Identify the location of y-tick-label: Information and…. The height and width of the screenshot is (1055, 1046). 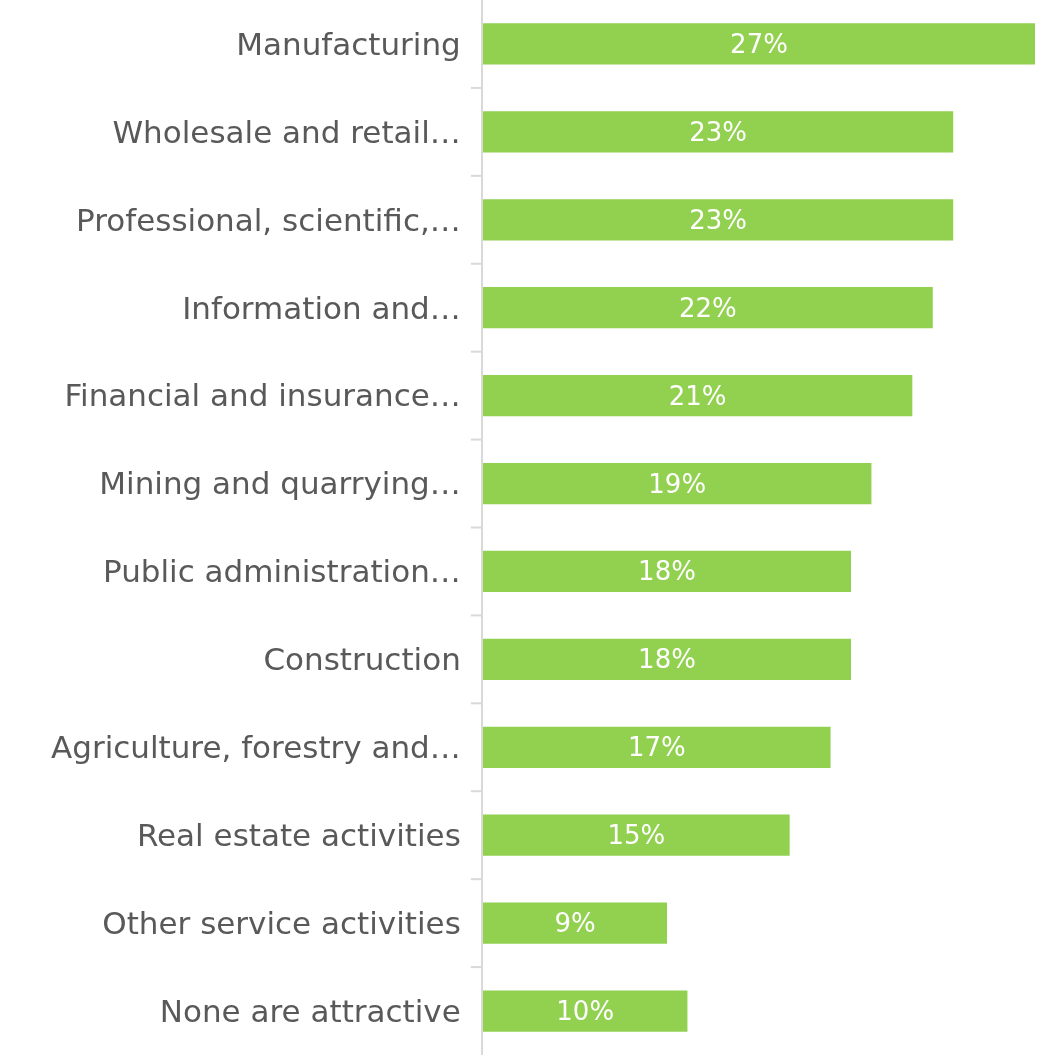
(321, 307).